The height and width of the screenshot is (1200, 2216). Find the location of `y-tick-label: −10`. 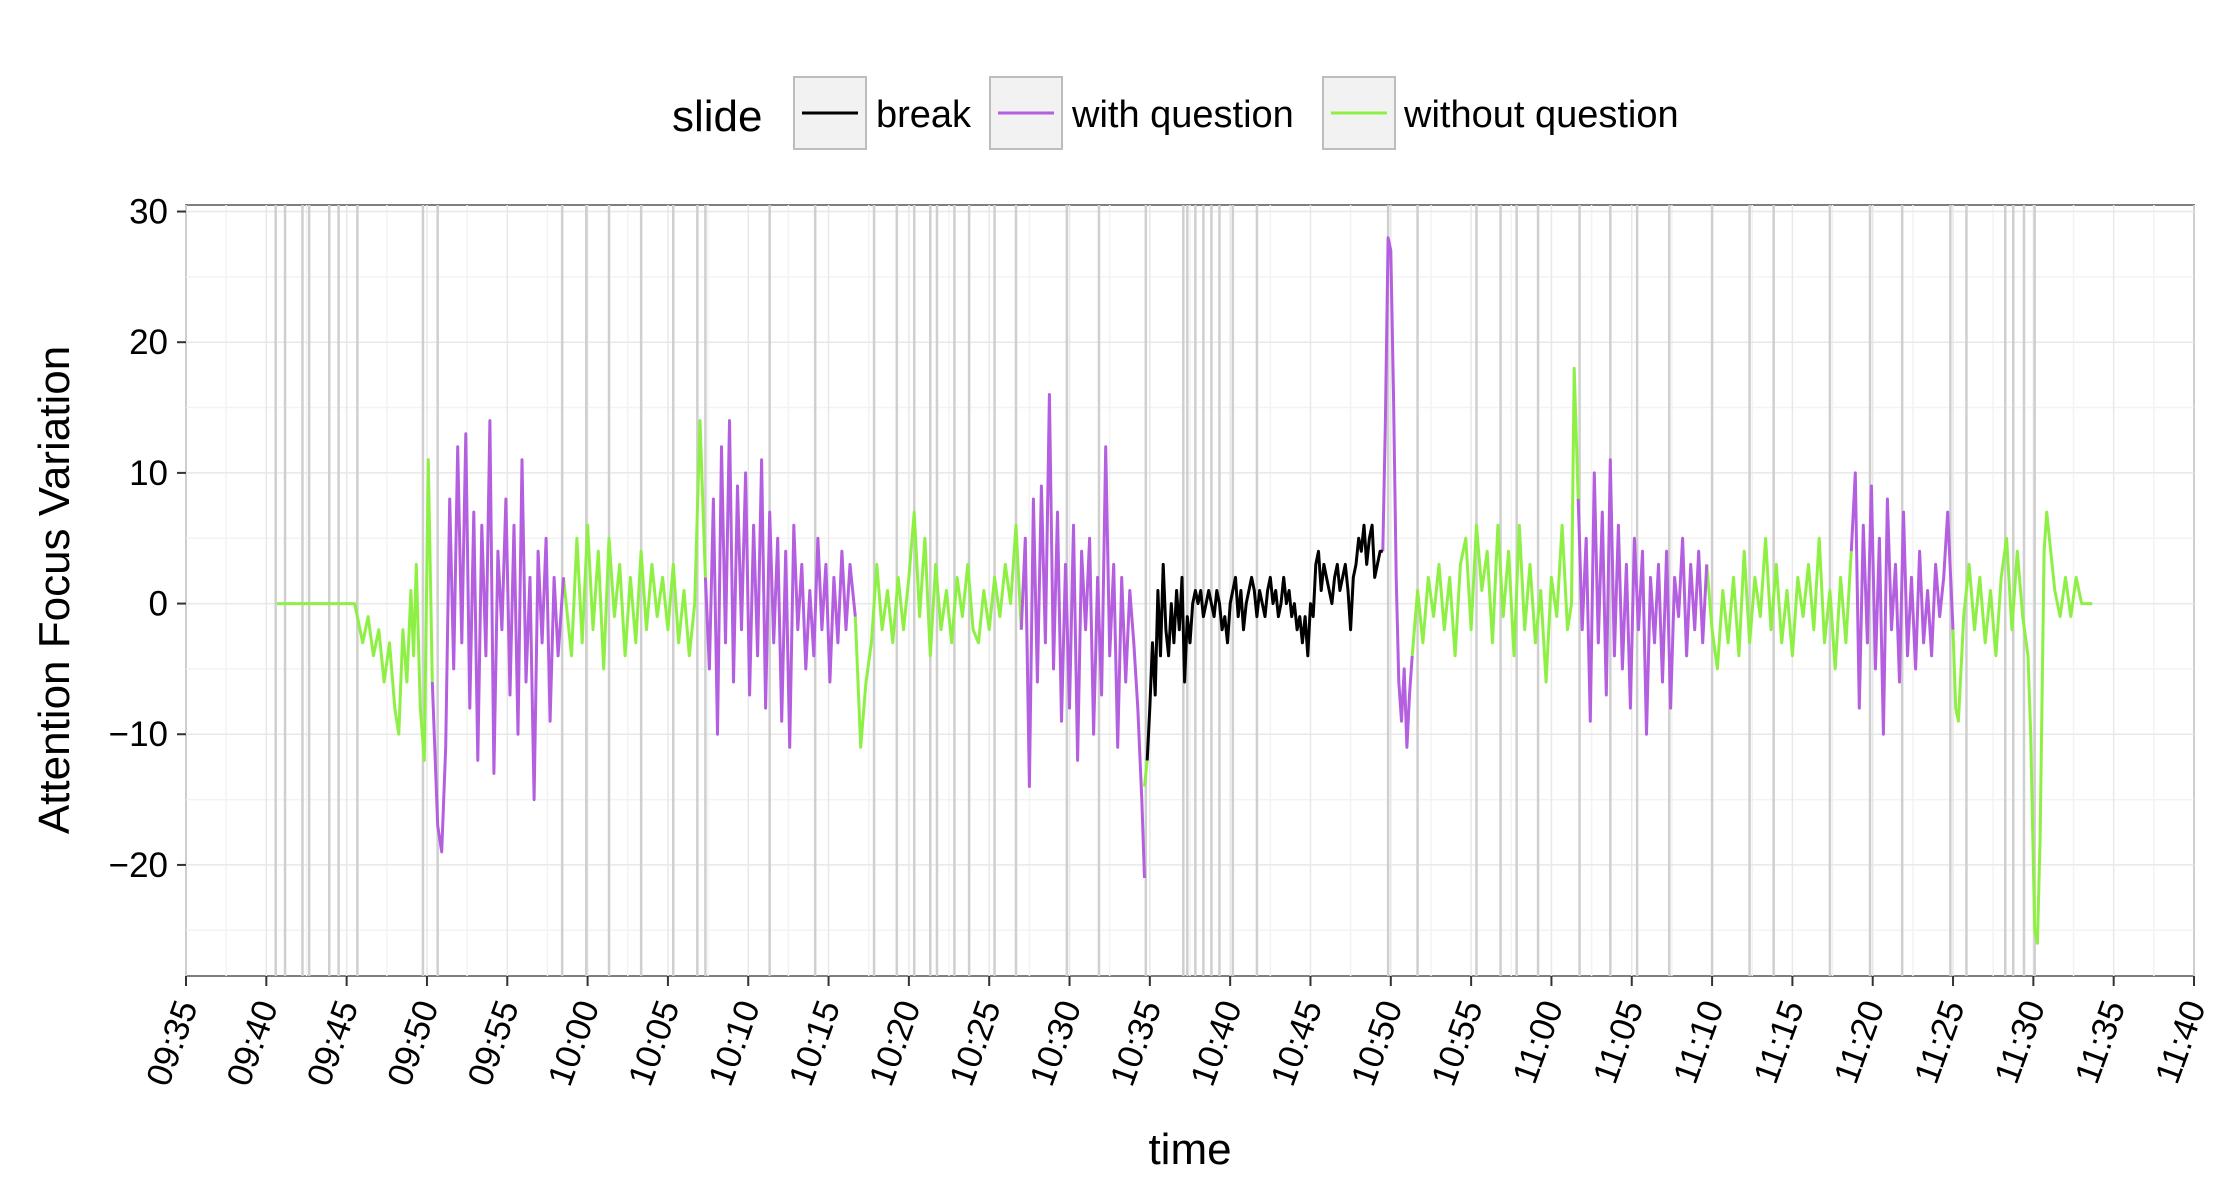

y-tick-label: −10 is located at coordinates (138, 734).